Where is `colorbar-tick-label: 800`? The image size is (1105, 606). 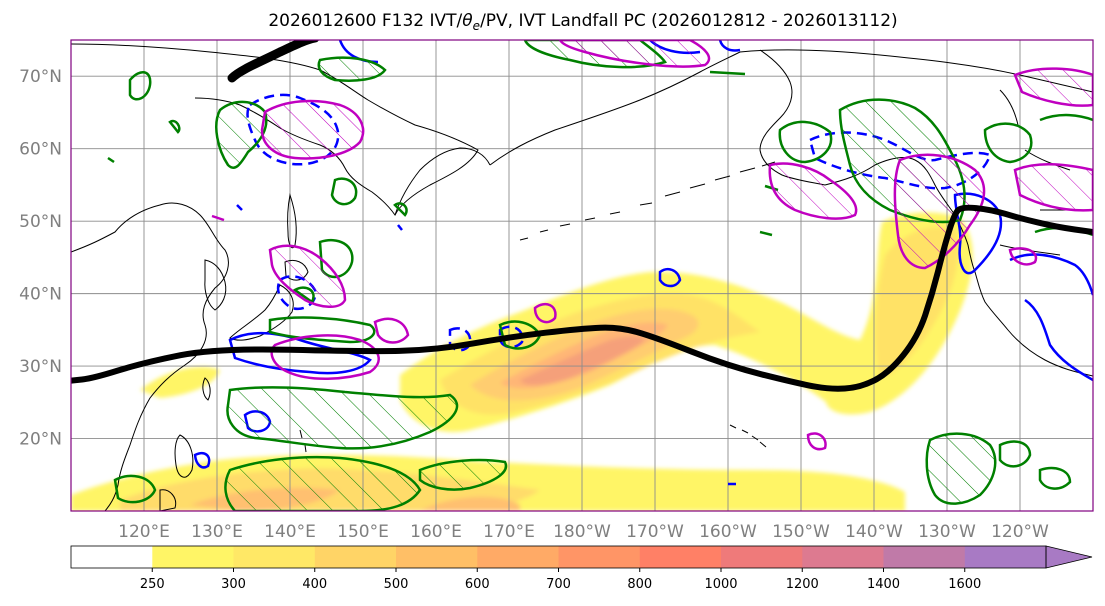 colorbar-tick-label: 800 is located at coordinates (639, 584).